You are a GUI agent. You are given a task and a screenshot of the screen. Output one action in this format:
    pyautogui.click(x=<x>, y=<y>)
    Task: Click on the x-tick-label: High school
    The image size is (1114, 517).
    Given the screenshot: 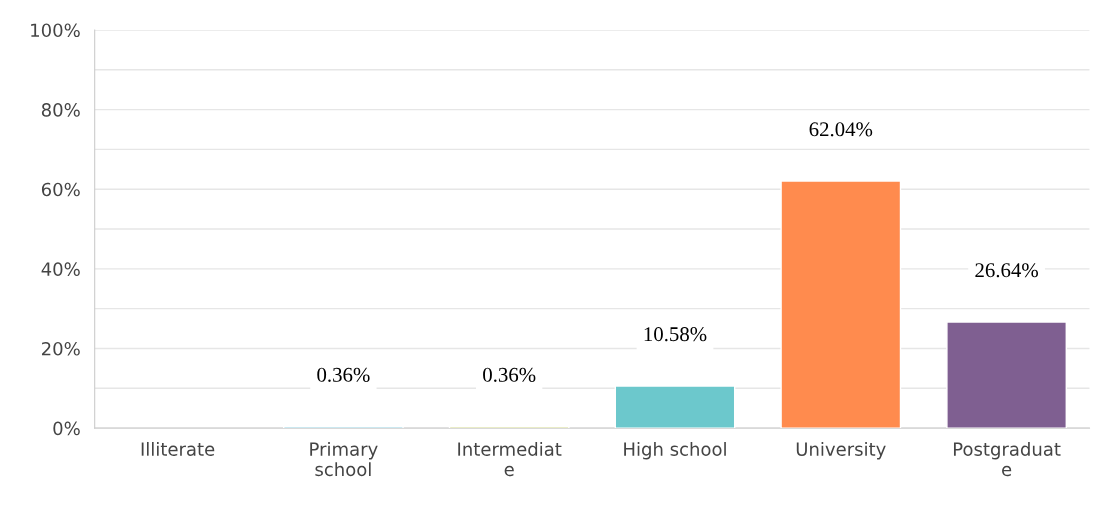 What is the action you would take?
    pyautogui.click(x=675, y=450)
    